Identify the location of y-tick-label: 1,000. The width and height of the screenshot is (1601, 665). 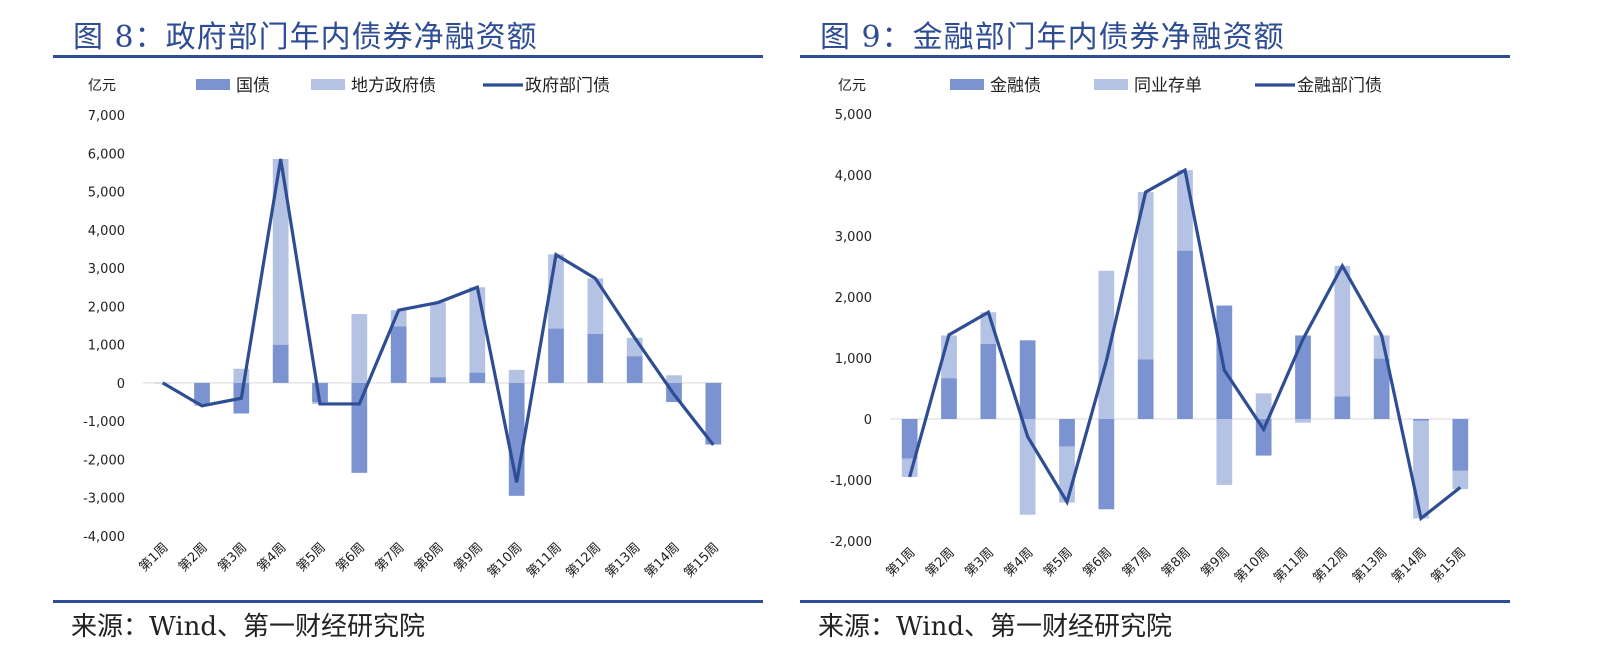
(106, 346).